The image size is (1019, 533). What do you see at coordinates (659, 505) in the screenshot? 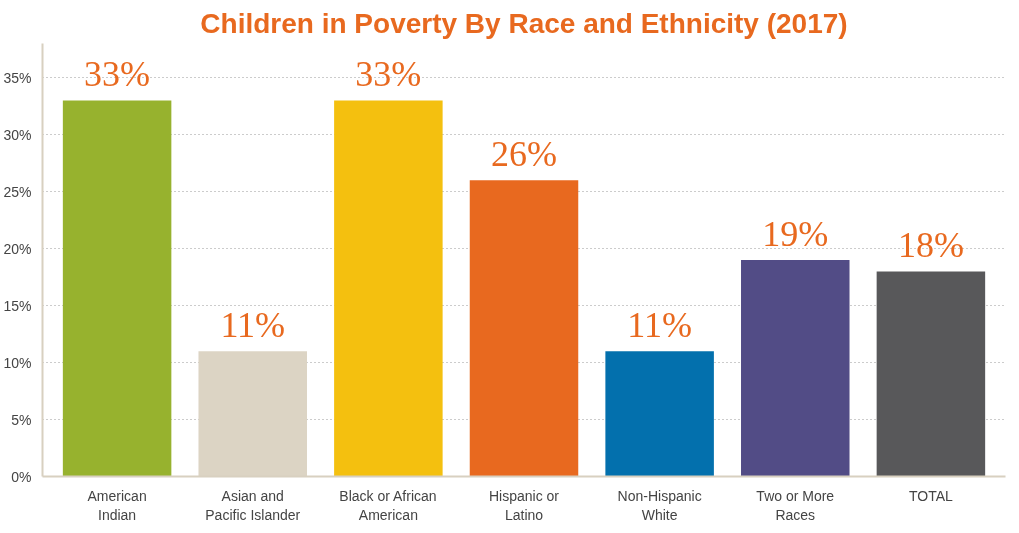
I see `x-tick-label: Non-Hispanic White` at bounding box center [659, 505].